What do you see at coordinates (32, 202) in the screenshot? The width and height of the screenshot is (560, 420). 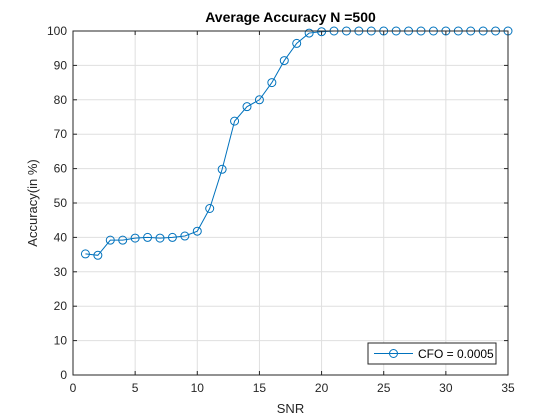 I see `y-axis-label: Accuracy(in %)` at bounding box center [32, 202].